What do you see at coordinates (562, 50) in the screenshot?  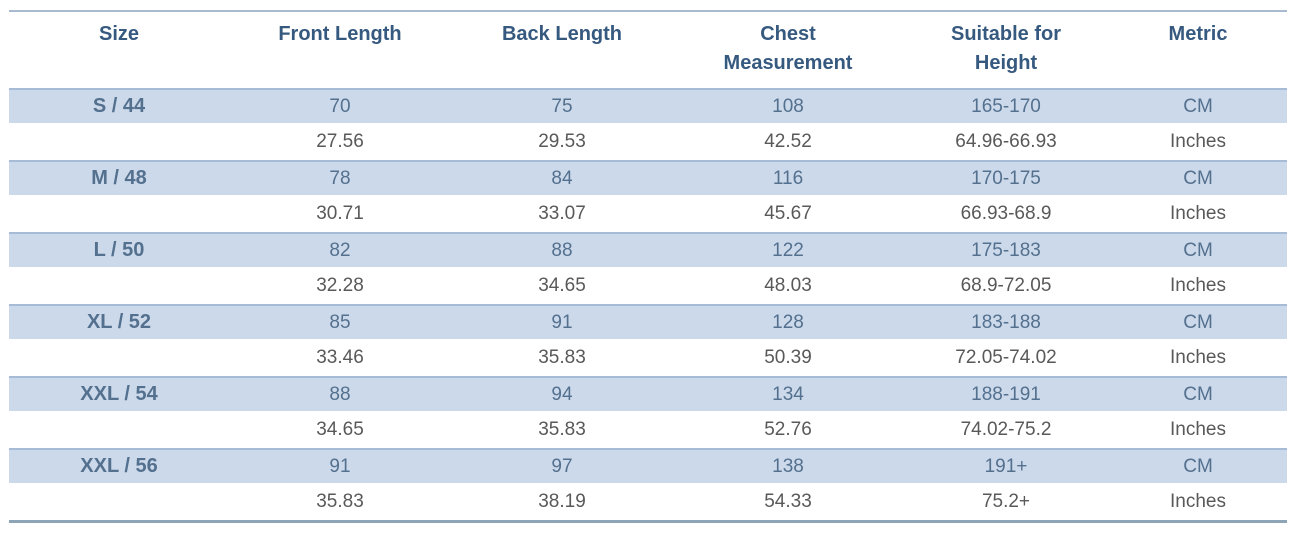 I see `column-header-back: Back Length` at bounding box center [562, 50].